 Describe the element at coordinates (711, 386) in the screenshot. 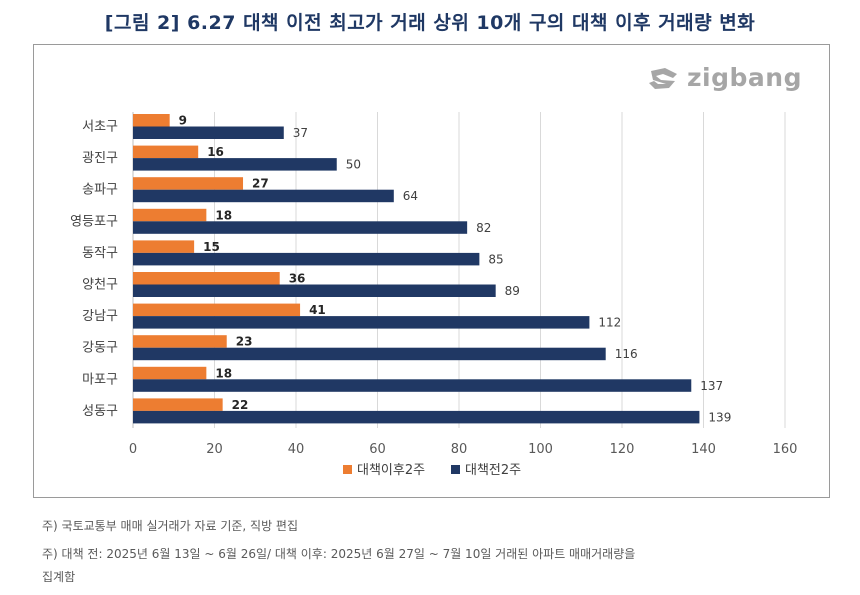

I see `data-label: 137` at that location.